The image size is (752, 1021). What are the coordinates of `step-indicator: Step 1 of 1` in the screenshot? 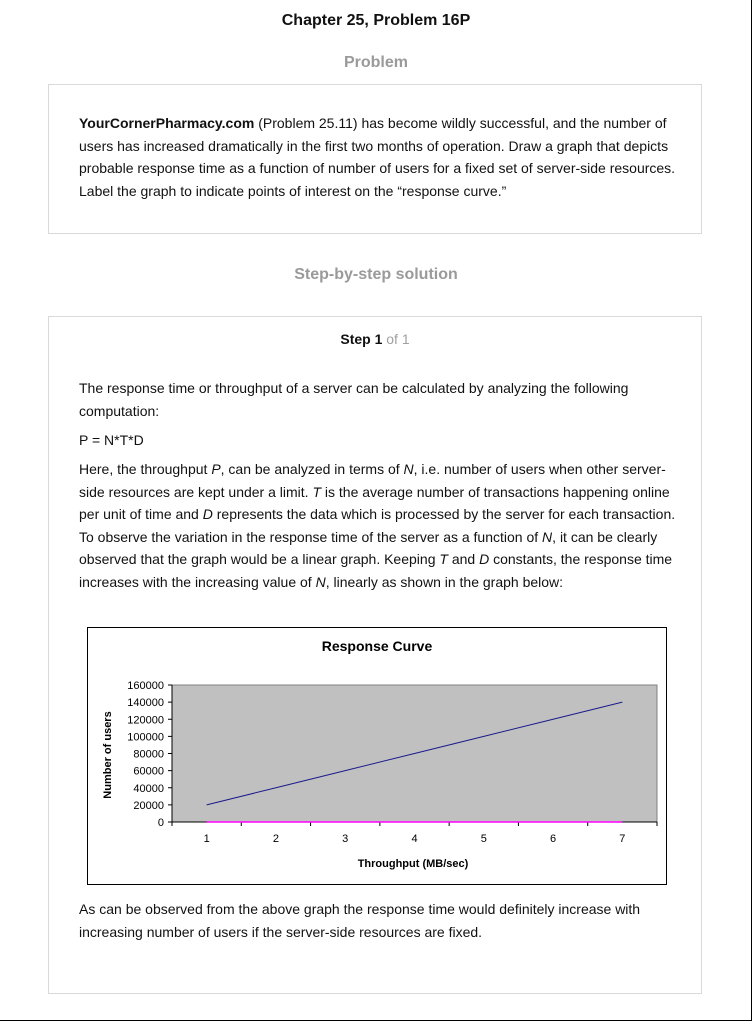 It's located at (375, 339).